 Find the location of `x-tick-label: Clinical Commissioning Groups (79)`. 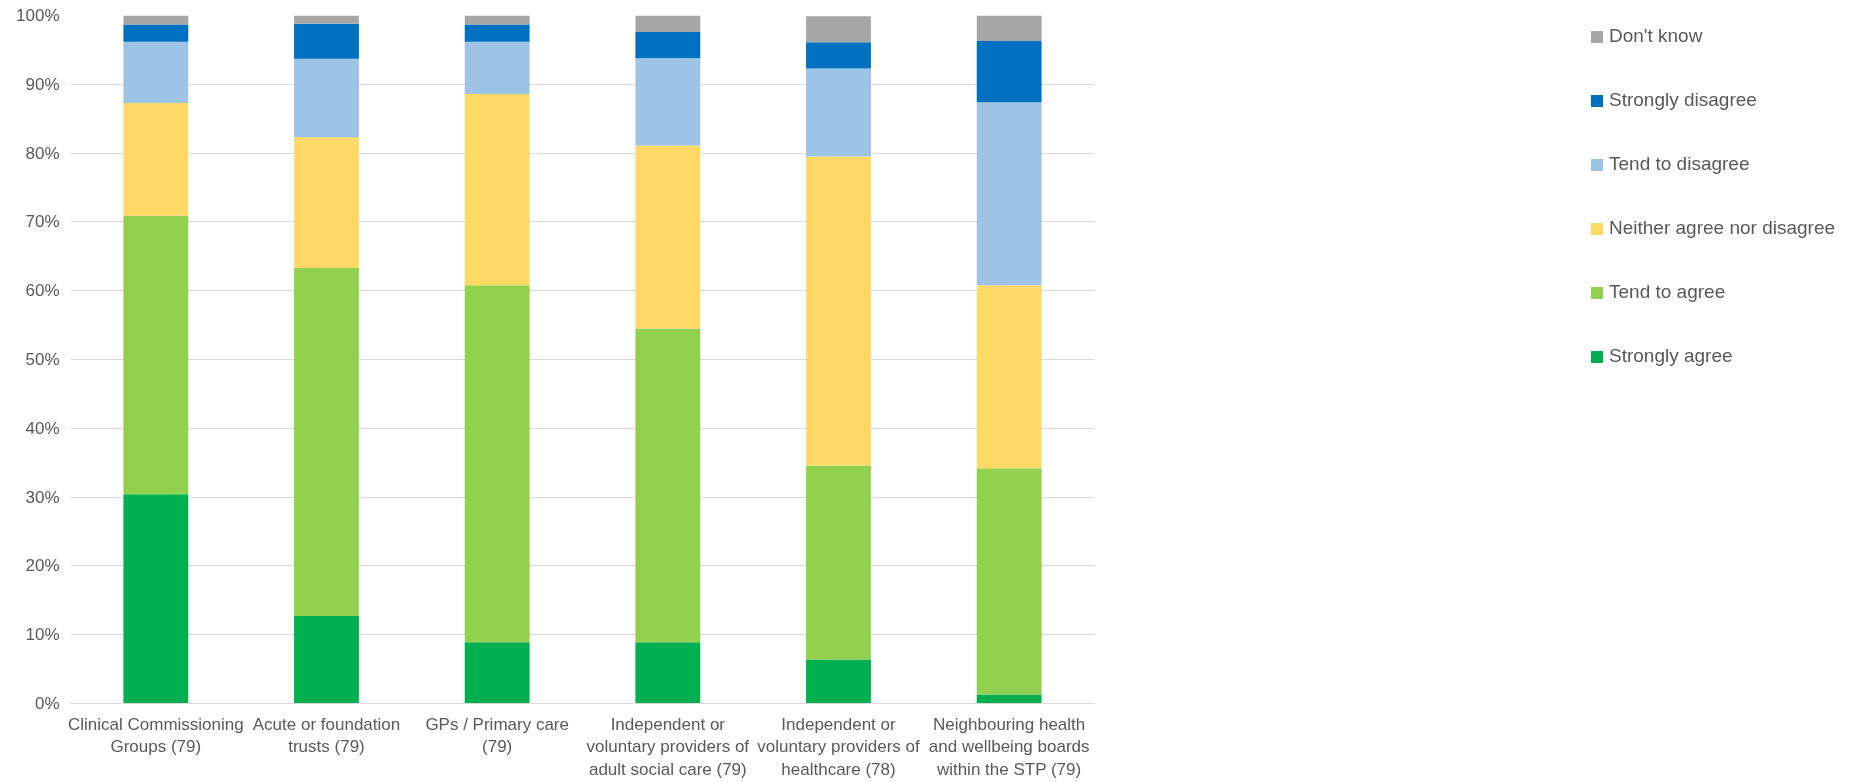

x-tick-label: Clinical Commissioning Groups (79) is located at coordinates (155, 735).